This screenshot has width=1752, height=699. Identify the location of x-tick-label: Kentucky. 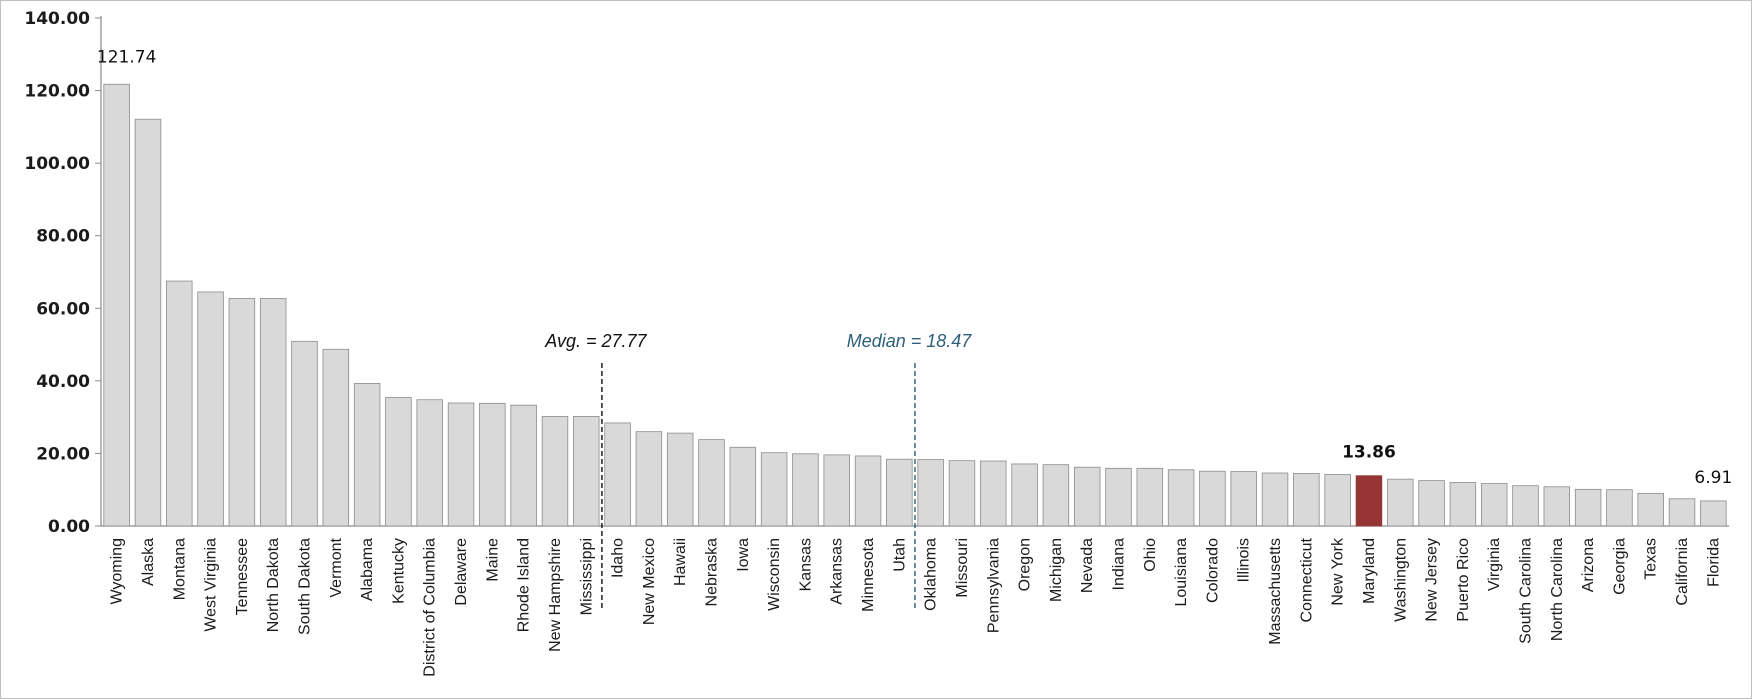
(398, 571).